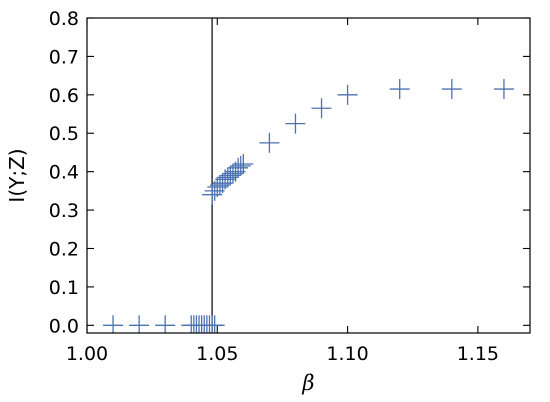 This screenshot has height=402, width=550. Describe the element at coordinates (64, 96) in the screenshot. I see `y-tick-label: 0.6` at that location.